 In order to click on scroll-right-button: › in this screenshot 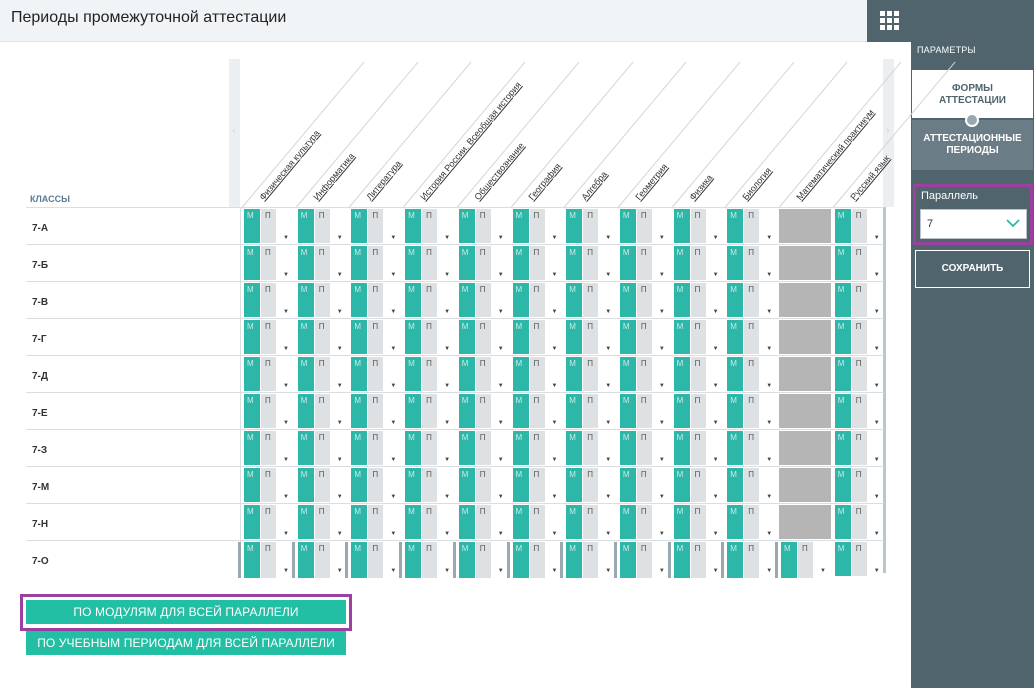, I will do `click(888, 133)`.